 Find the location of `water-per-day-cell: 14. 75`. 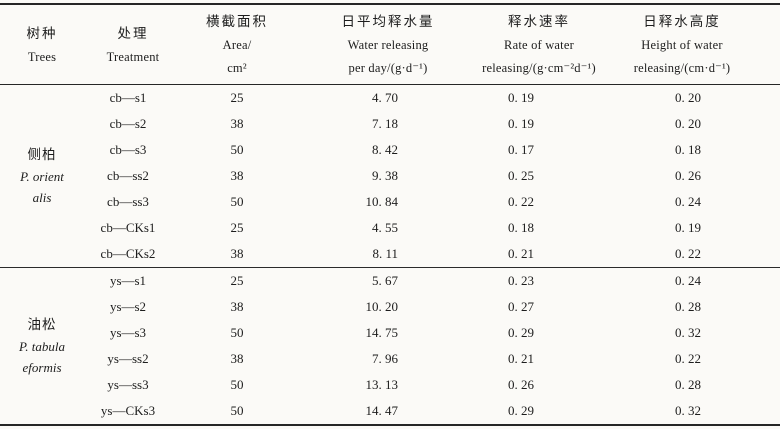

water-per-day-cell: 14. 75 is located at coordinates (382, 332).